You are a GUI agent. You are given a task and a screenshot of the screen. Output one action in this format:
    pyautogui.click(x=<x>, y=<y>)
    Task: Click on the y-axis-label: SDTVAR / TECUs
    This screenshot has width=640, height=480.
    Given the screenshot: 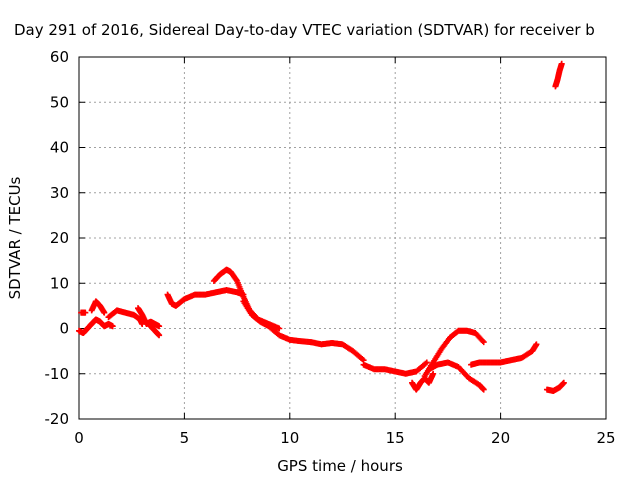 What is the action you would take?
    pyautogui.click(x=15, y=237)
    